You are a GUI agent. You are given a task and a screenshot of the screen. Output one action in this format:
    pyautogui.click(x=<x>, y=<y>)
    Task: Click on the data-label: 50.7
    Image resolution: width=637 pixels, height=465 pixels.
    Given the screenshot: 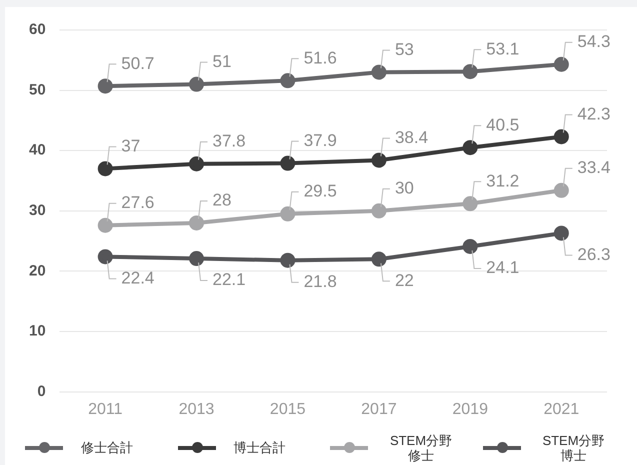 What is the action you would take?
    pyautogui.click(x=137, y=63)
    